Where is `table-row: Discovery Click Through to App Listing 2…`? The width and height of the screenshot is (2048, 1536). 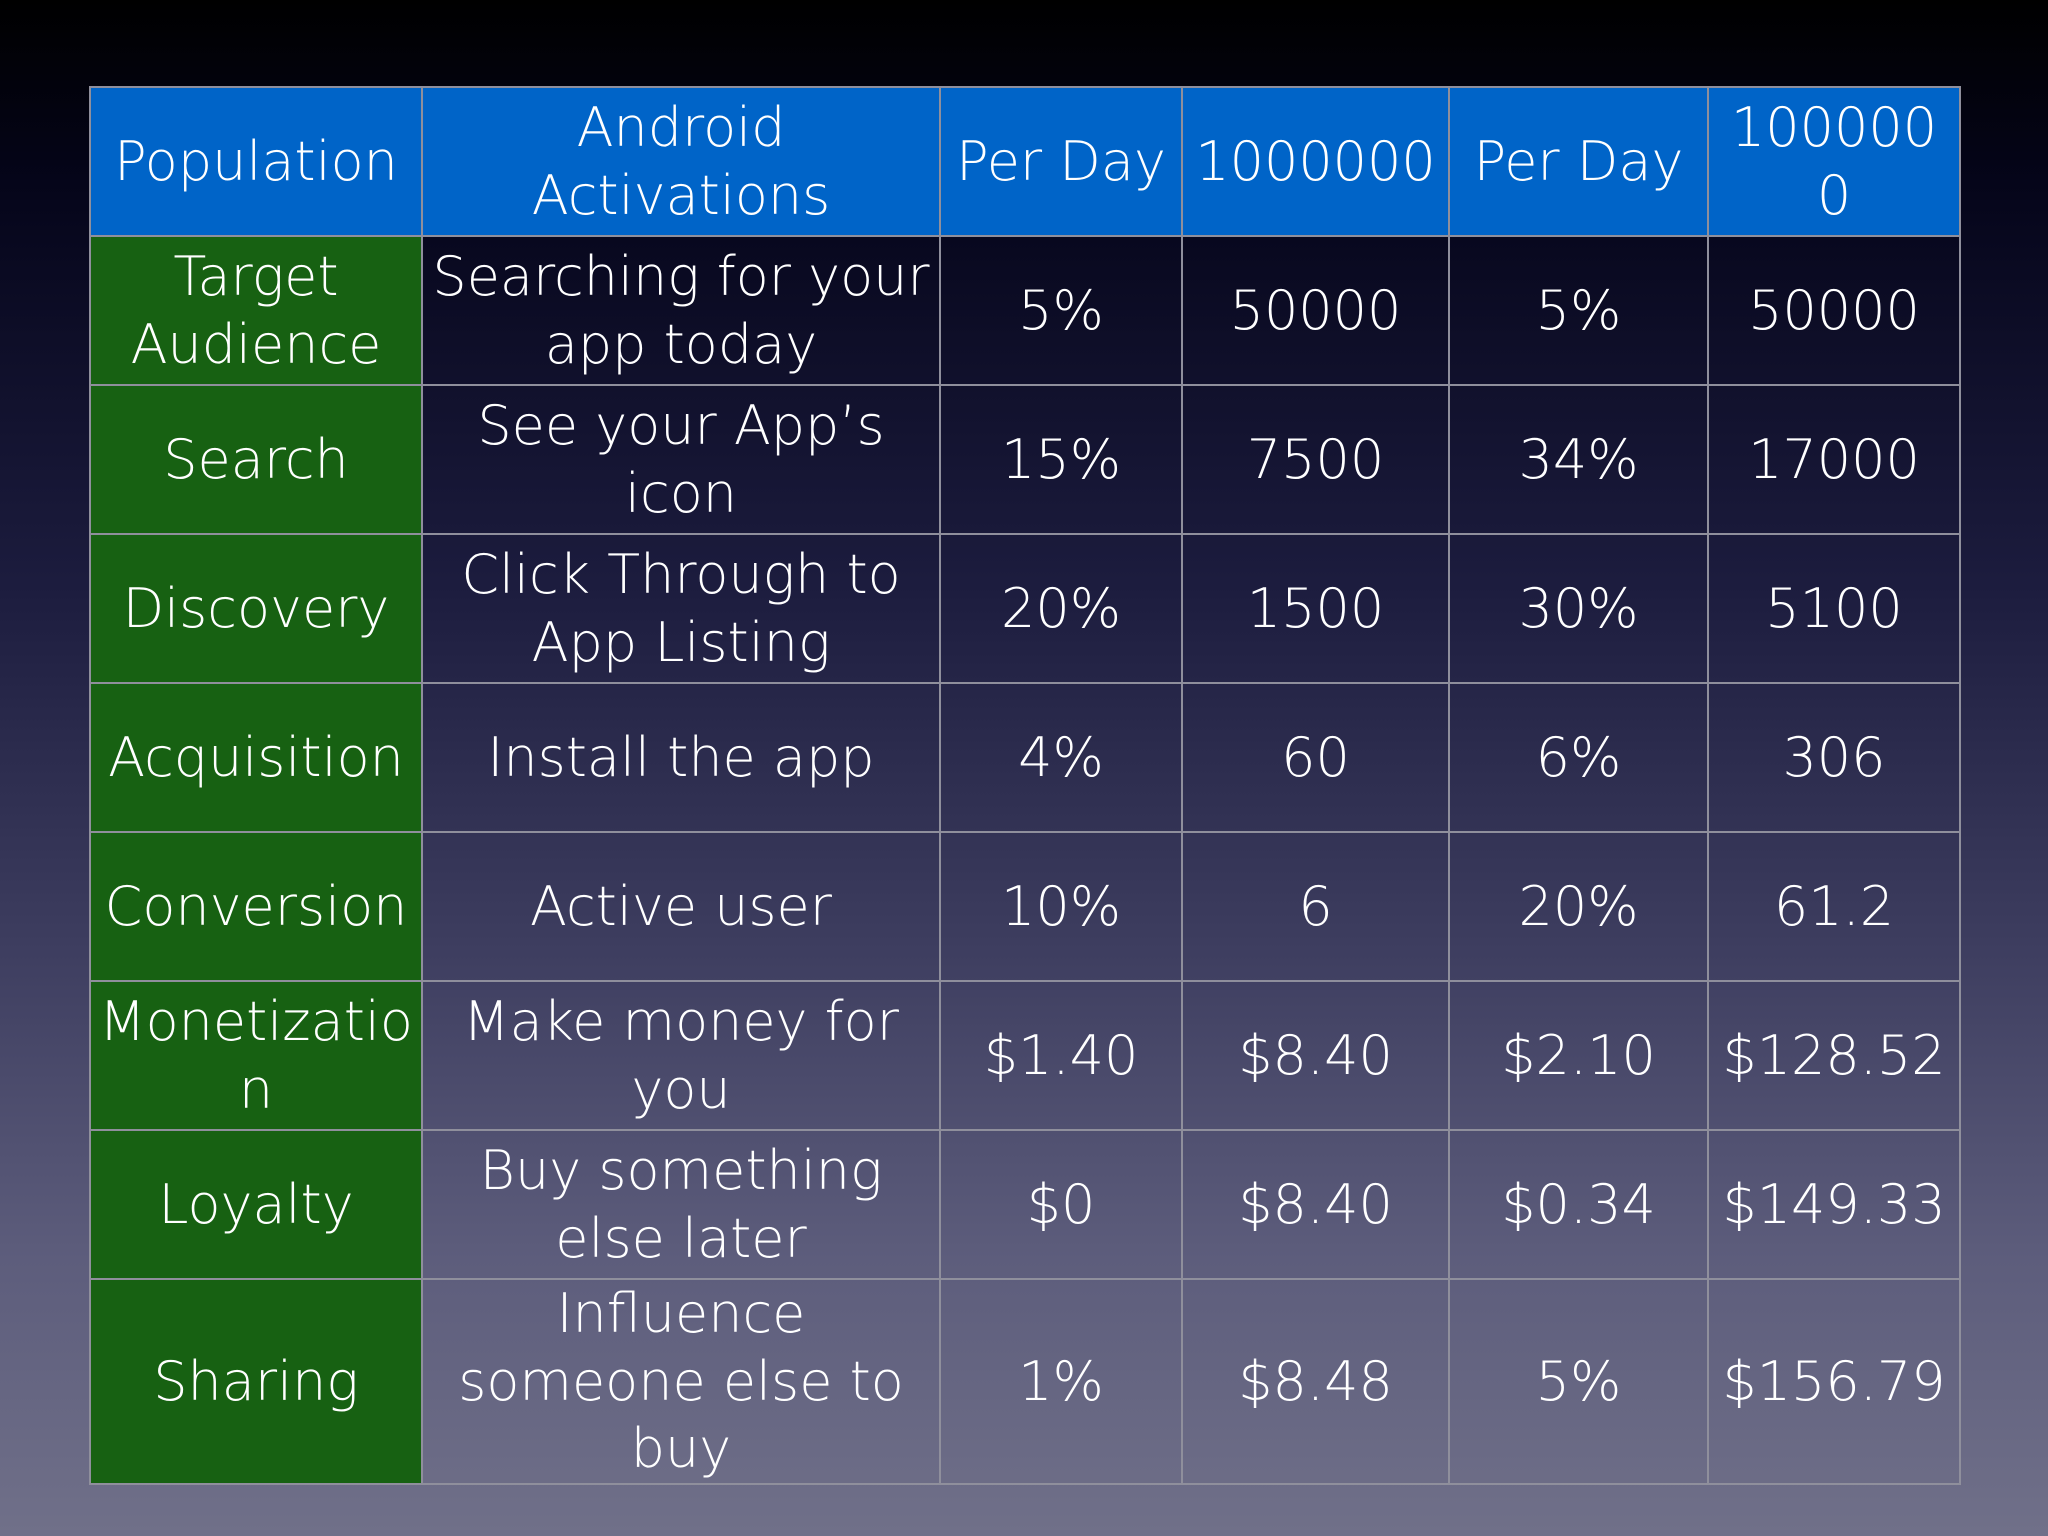 table-row: Discovery Click Through to App Listing 2… is located at coordinates (1025, 608).